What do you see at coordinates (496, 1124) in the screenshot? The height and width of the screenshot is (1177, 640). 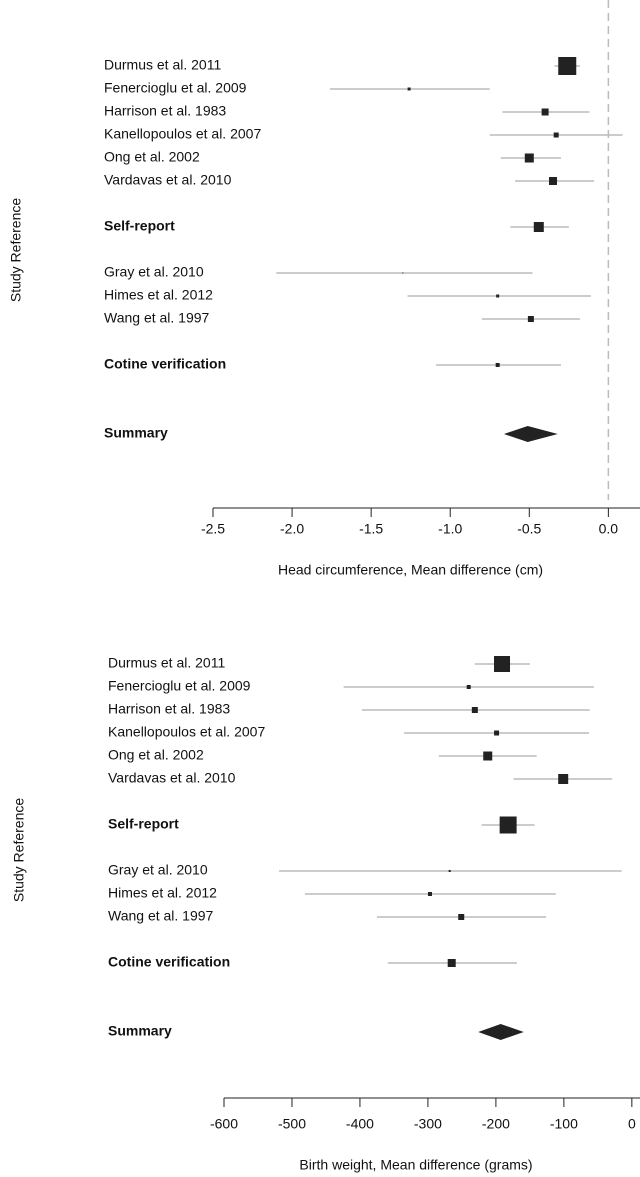 I see `x-tick-label: -200` at bounding box center [496, 1124].